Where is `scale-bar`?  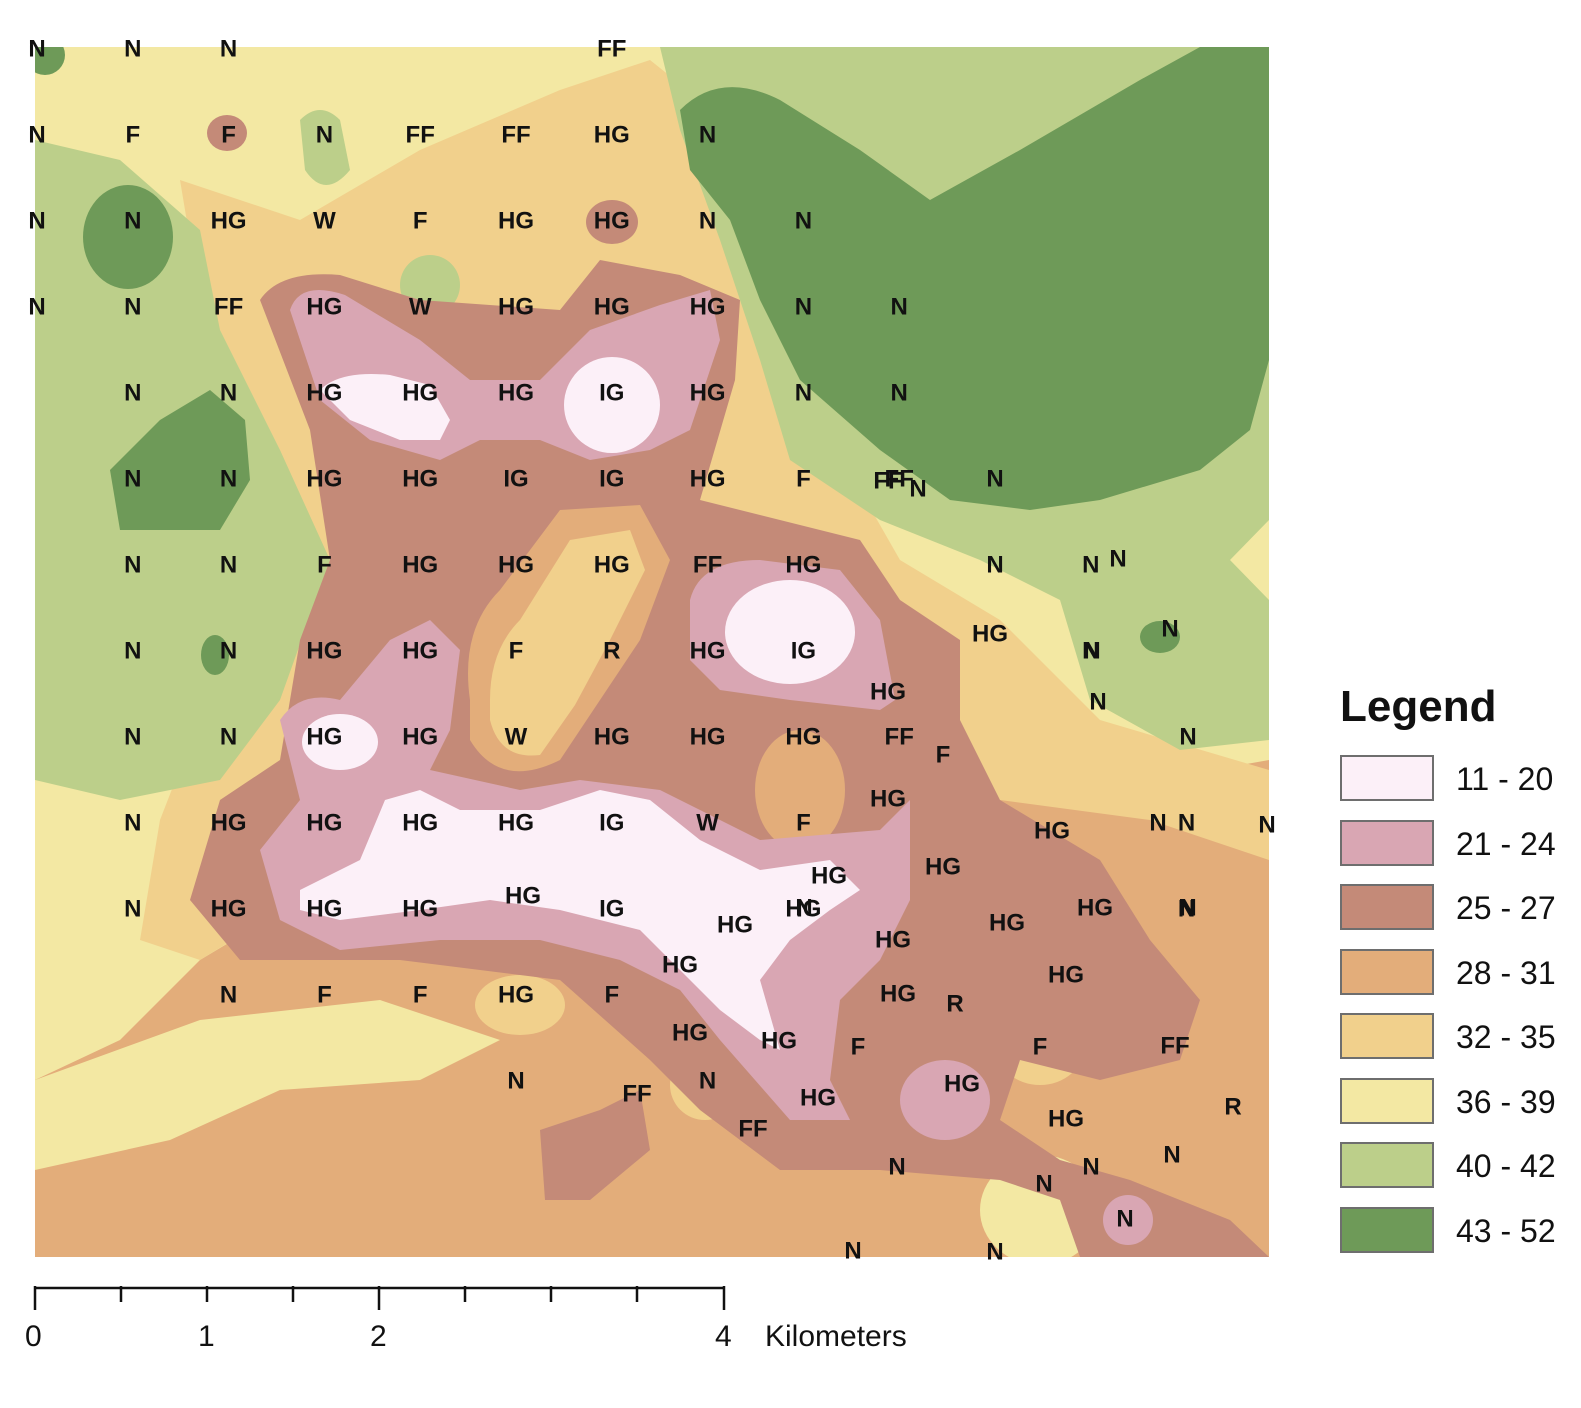
scale-bar is located at coordinates (379, 1298).